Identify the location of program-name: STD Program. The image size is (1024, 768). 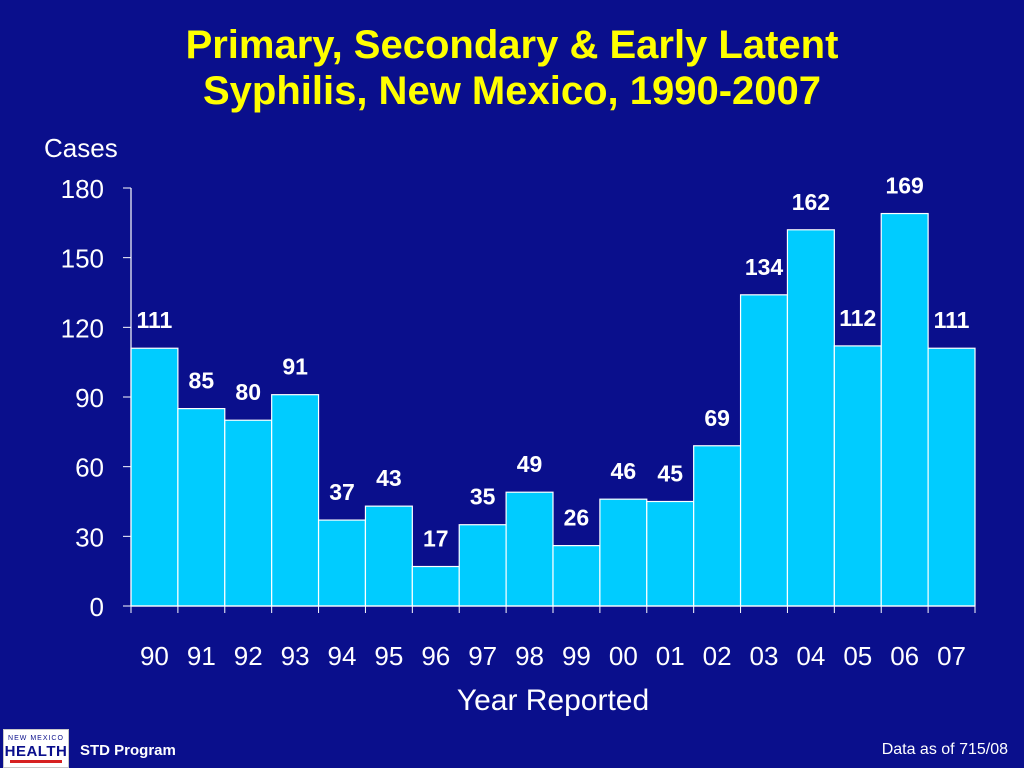
(128, 750).